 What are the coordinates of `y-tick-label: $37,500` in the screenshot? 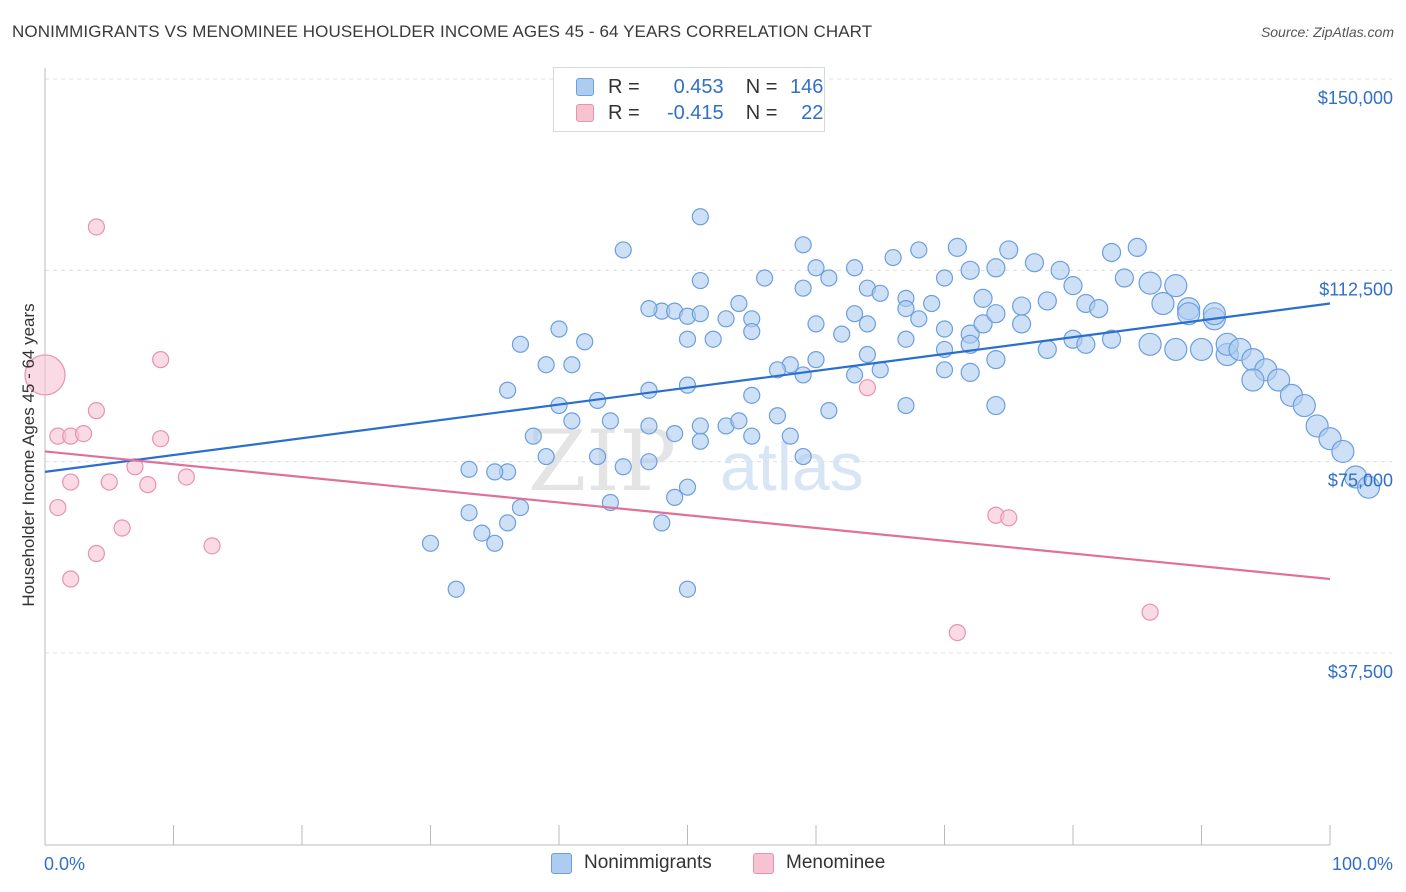 It's located at (1360, 672).